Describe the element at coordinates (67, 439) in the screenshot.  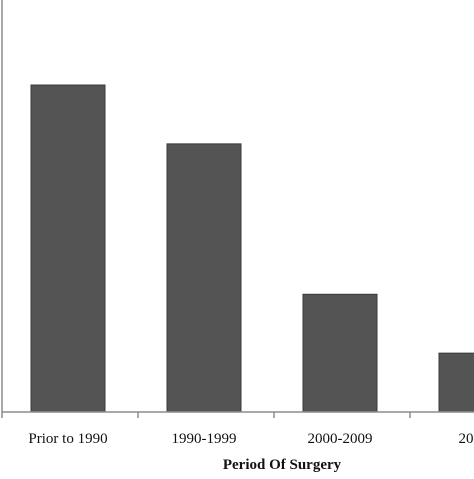
I see `x-tick-label-prior-to-1990: Prior to 1990` at that location.